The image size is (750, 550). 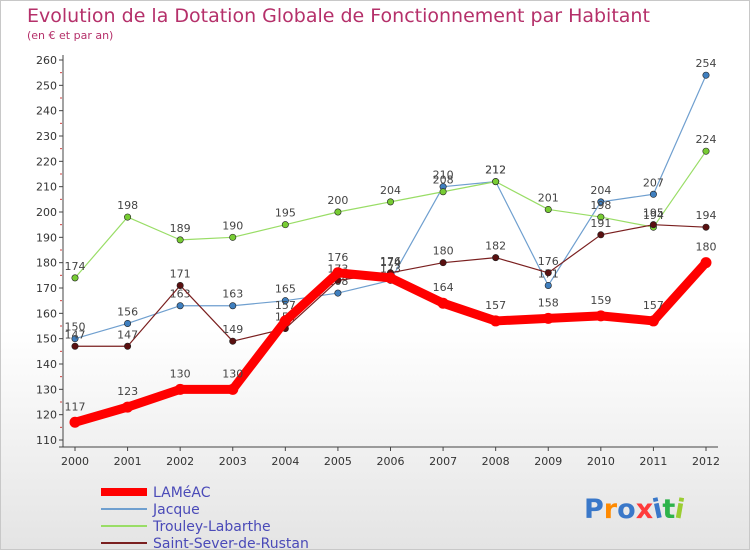 I want to click on data-label: 194, so click(x=653, y=215).